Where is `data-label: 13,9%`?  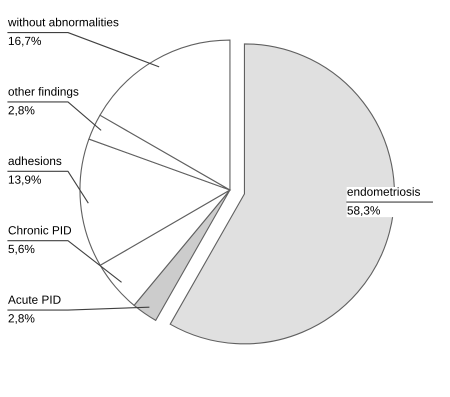
data-label: 13,9% is located at coordinates (25, 180).